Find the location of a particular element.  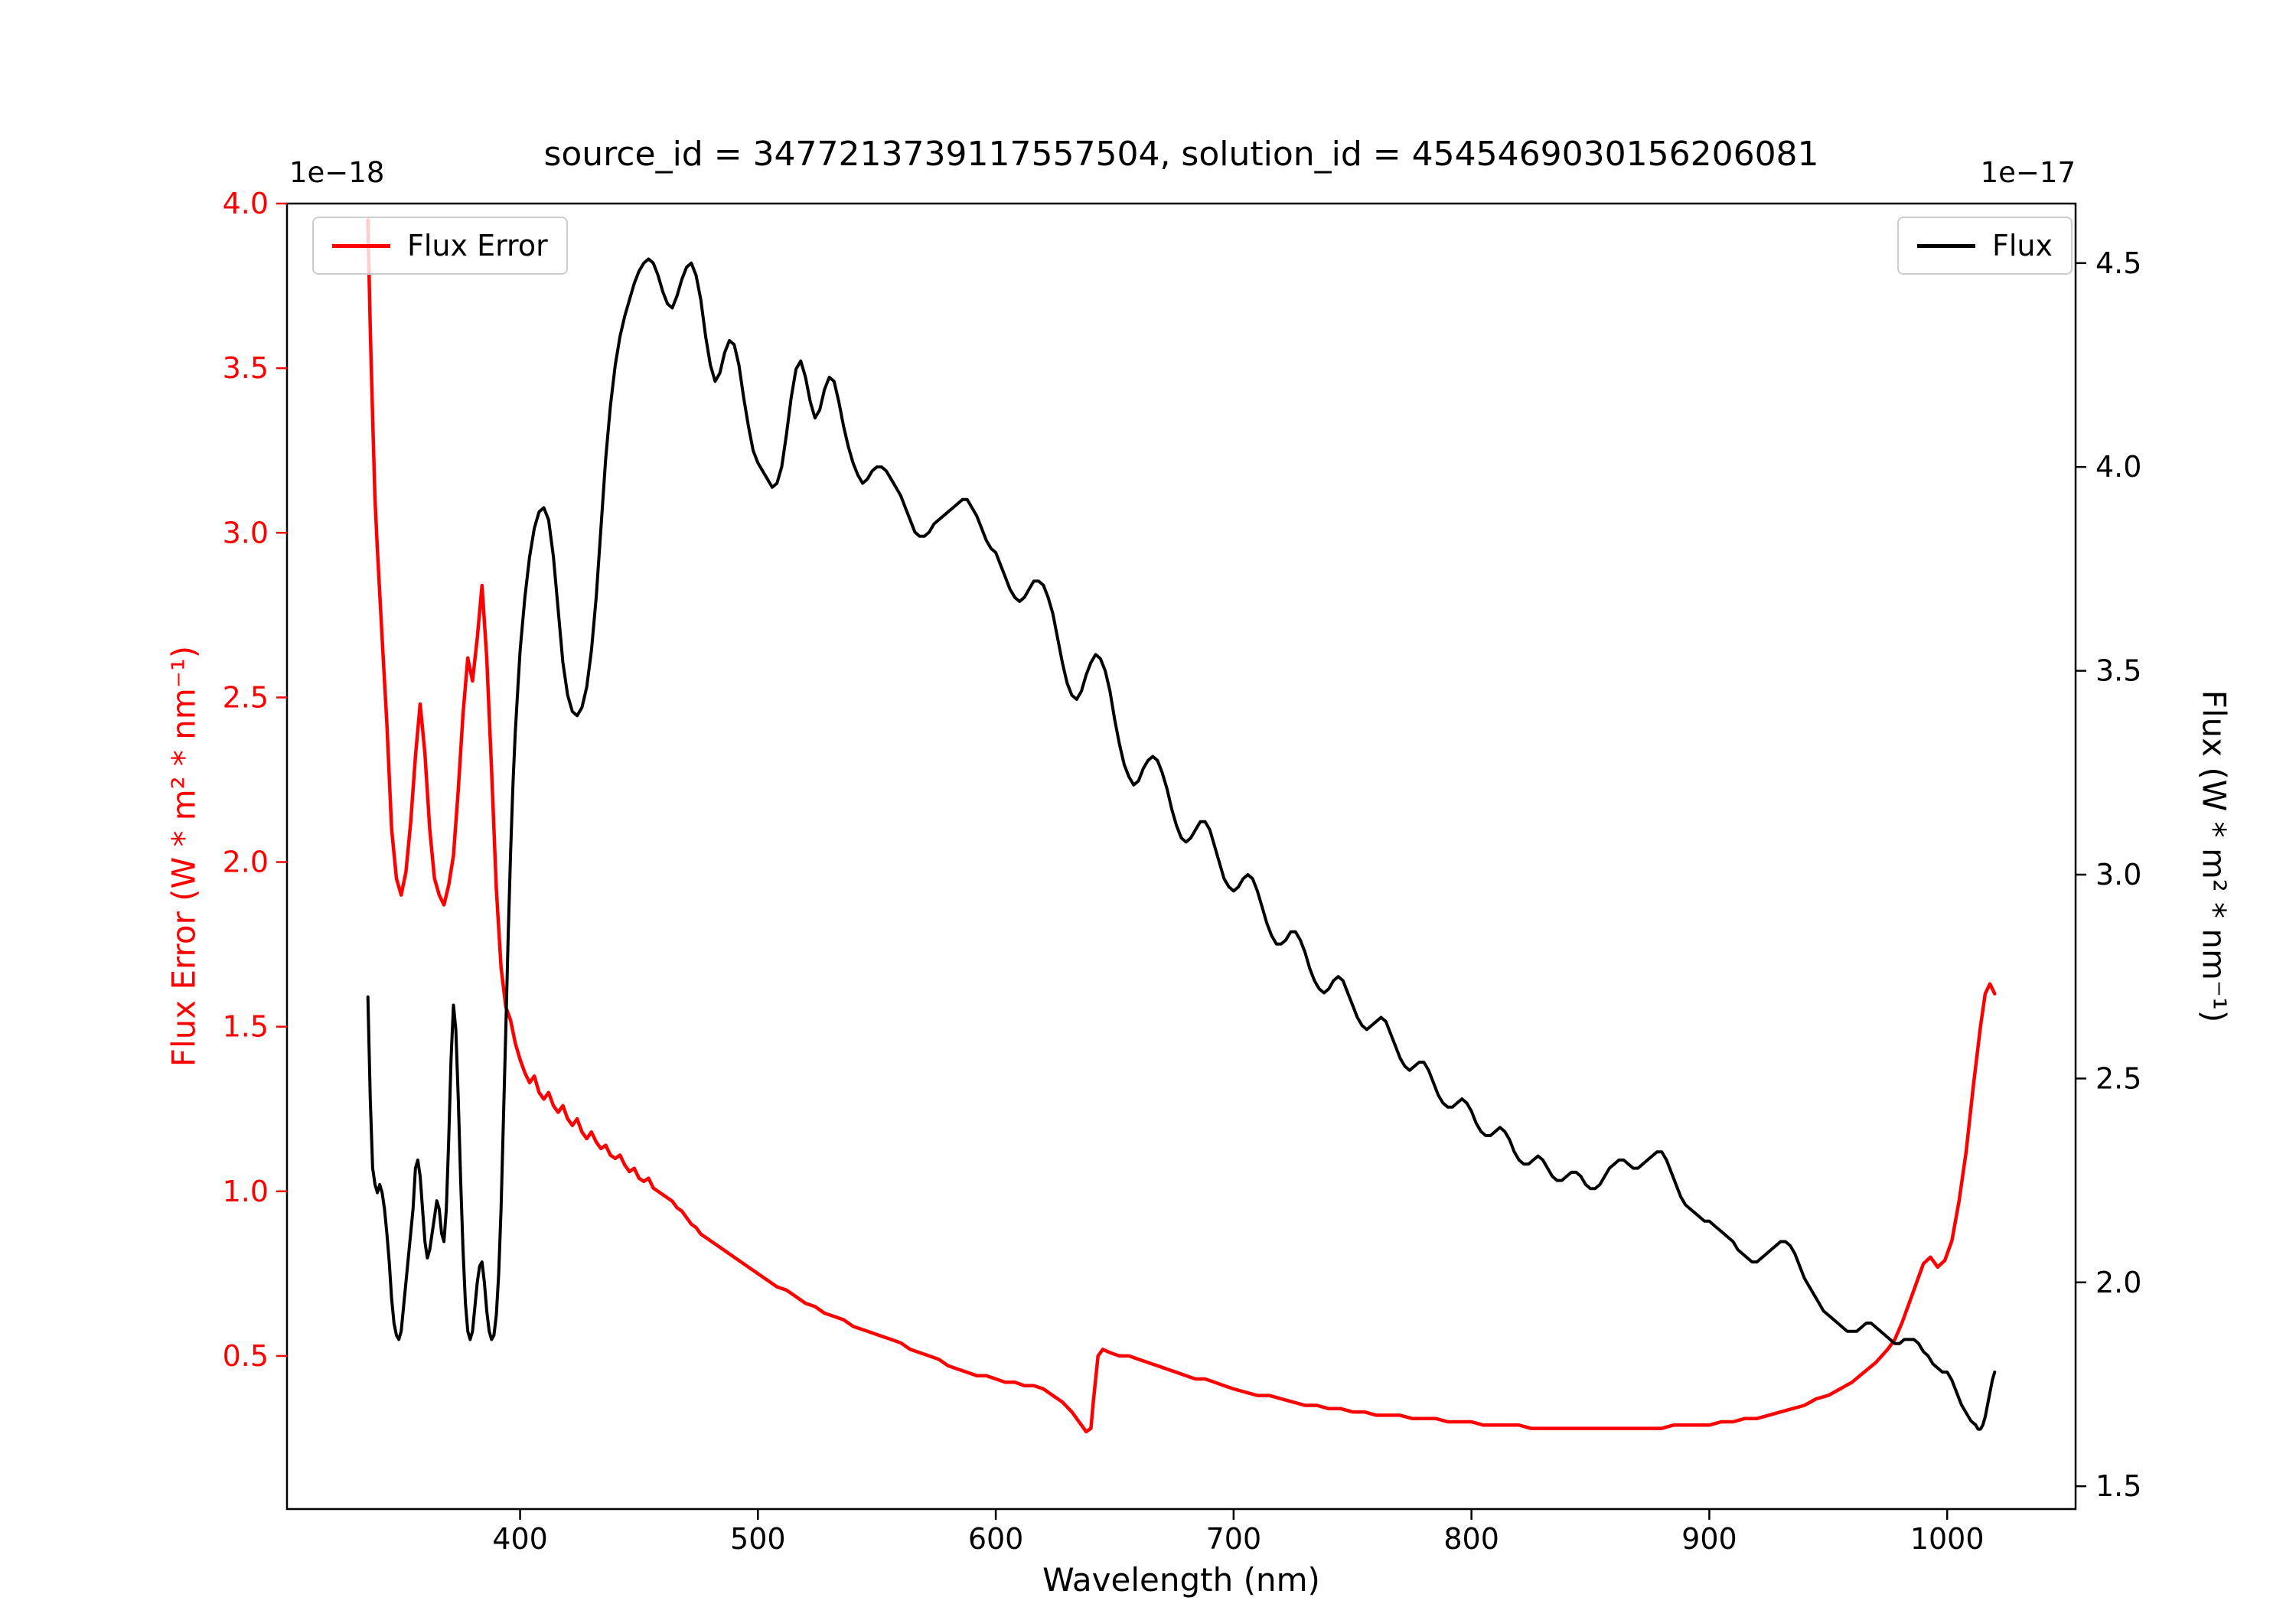

flux-legend-line-sample is located at coordinates (1946, 245).